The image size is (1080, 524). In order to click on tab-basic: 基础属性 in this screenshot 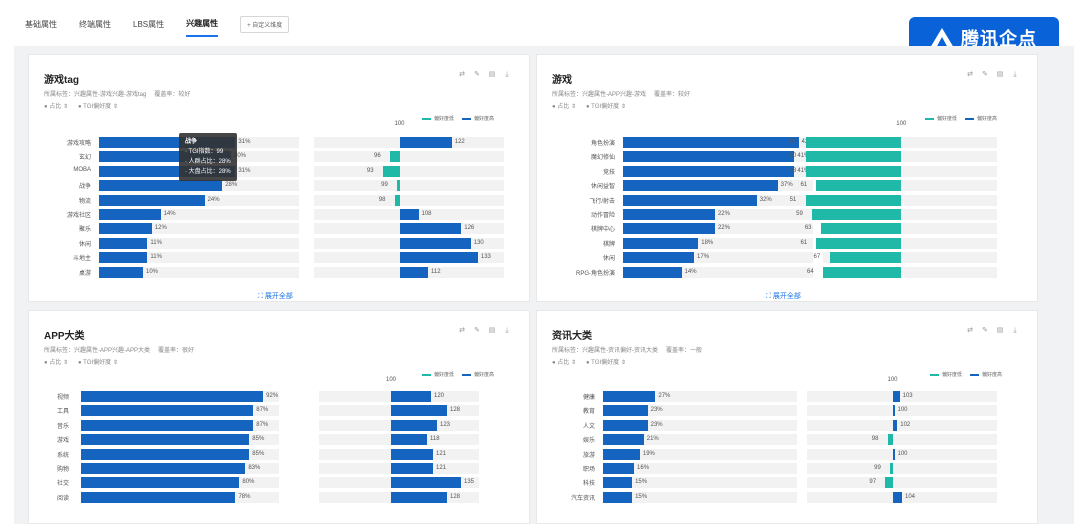, I will do `click(41, 24)`.